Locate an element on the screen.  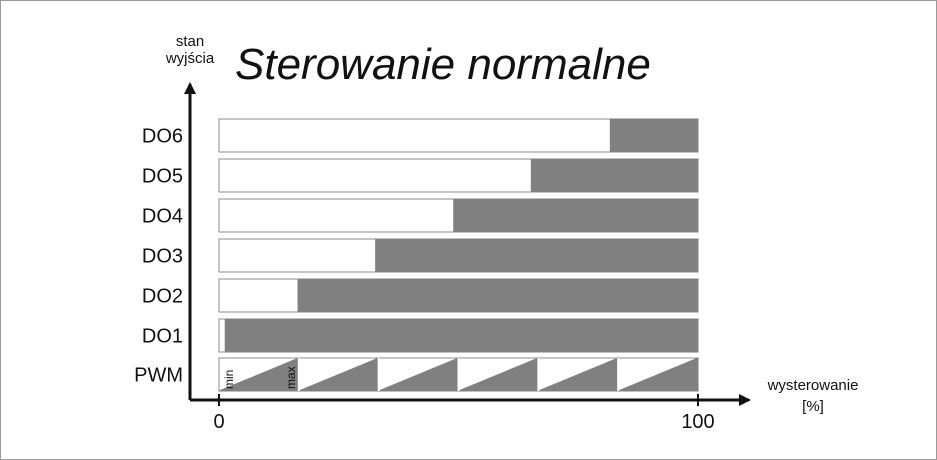
row-do1: DO1 is located at coordinates (420, 335).